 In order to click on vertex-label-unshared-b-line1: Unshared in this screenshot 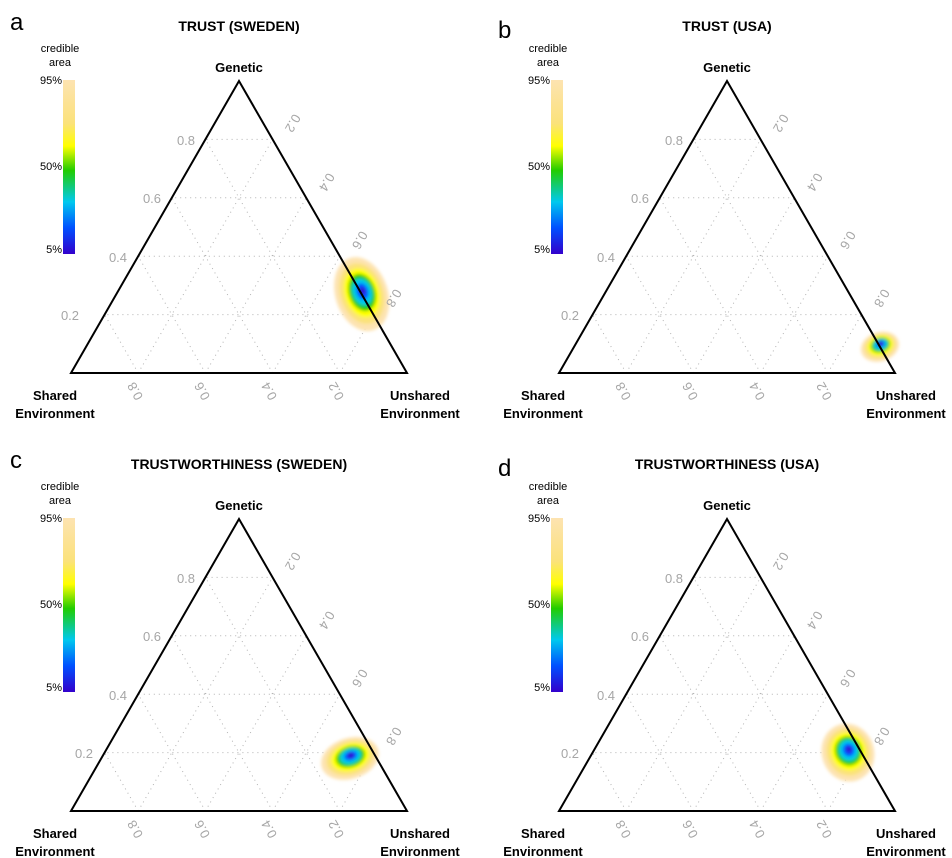, I will do `click(906, 395)`.